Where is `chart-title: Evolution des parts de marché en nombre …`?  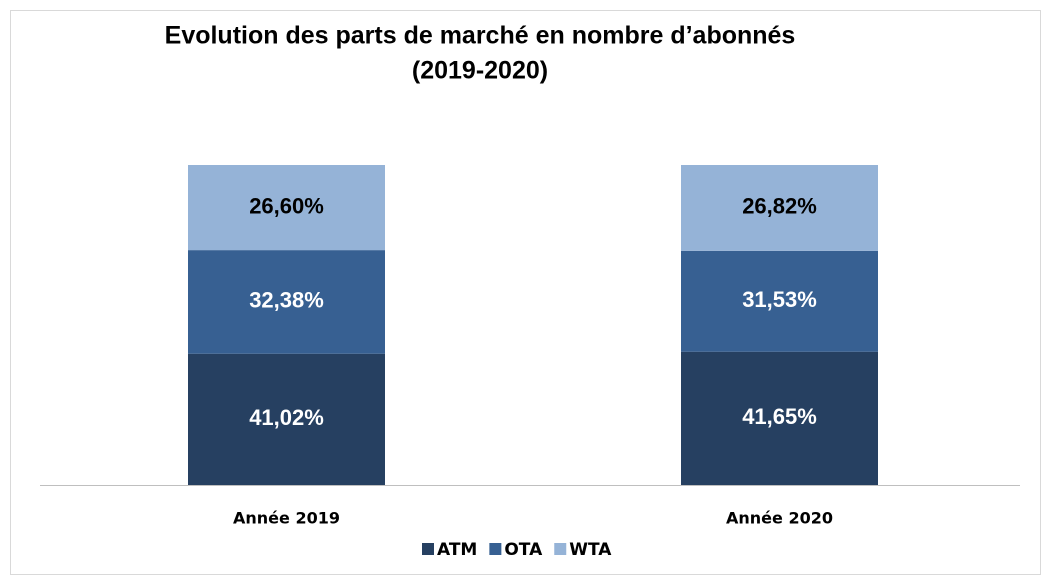 chart-title: Evolution des parts de marché en nombre … is located at coordinates (480, 36).